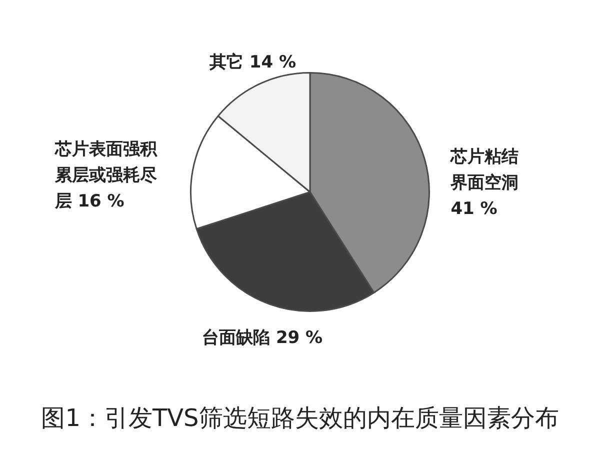 The width and height of the screenshot is (600, 450). What do you see at coordinates (474, 208) in the screenshot?
I see `data-label: 41 %` at bounding box center [474, 208].